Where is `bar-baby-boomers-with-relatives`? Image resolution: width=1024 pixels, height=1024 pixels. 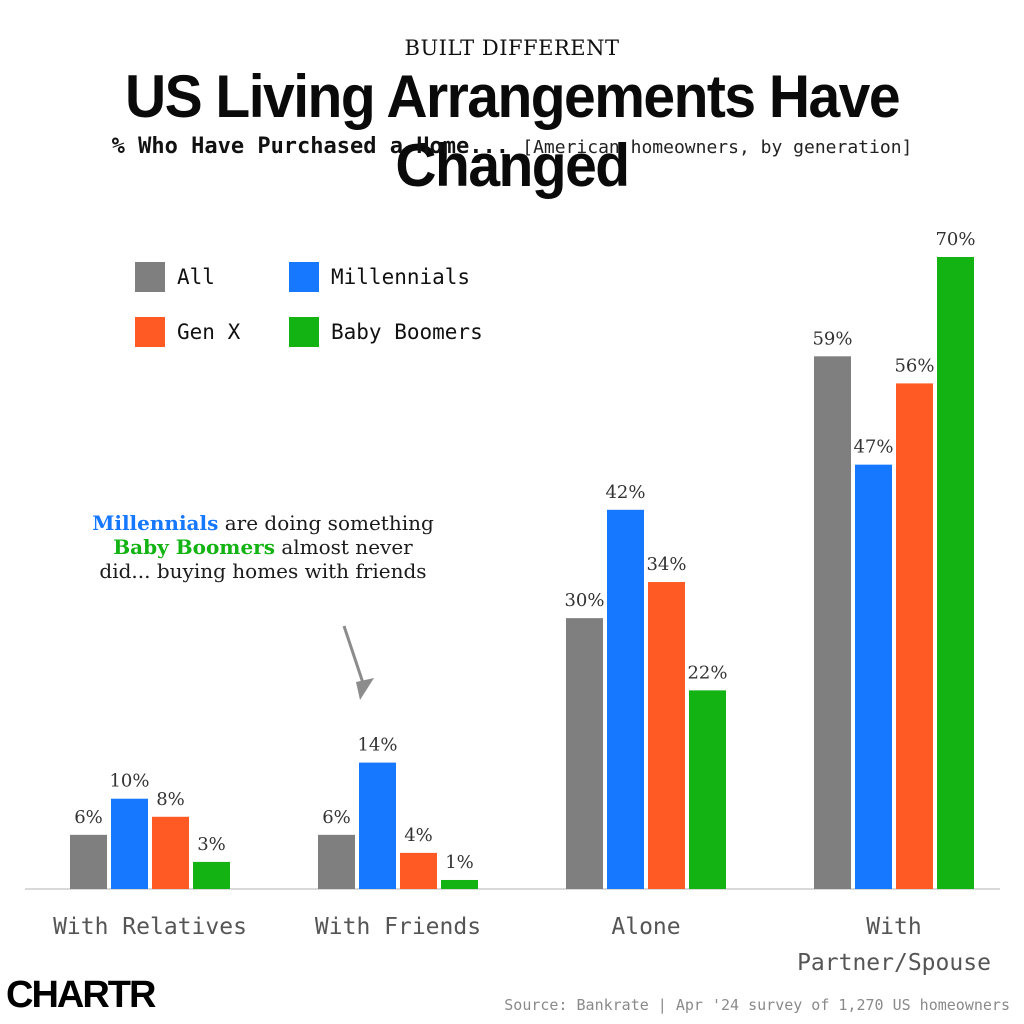
bar-baby-boomers-with-relatives is located at coordinates (211, 875).